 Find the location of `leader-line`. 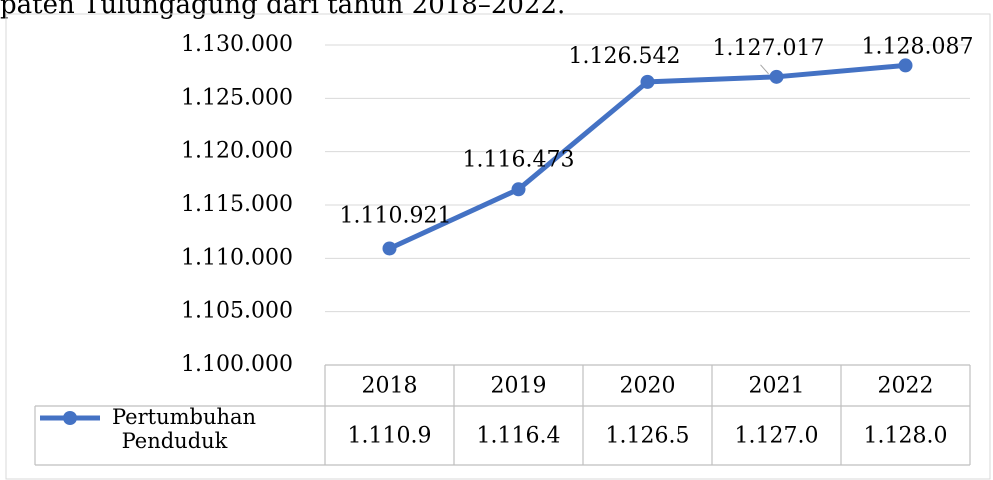

leader-line is located at coordinates (764, 69).